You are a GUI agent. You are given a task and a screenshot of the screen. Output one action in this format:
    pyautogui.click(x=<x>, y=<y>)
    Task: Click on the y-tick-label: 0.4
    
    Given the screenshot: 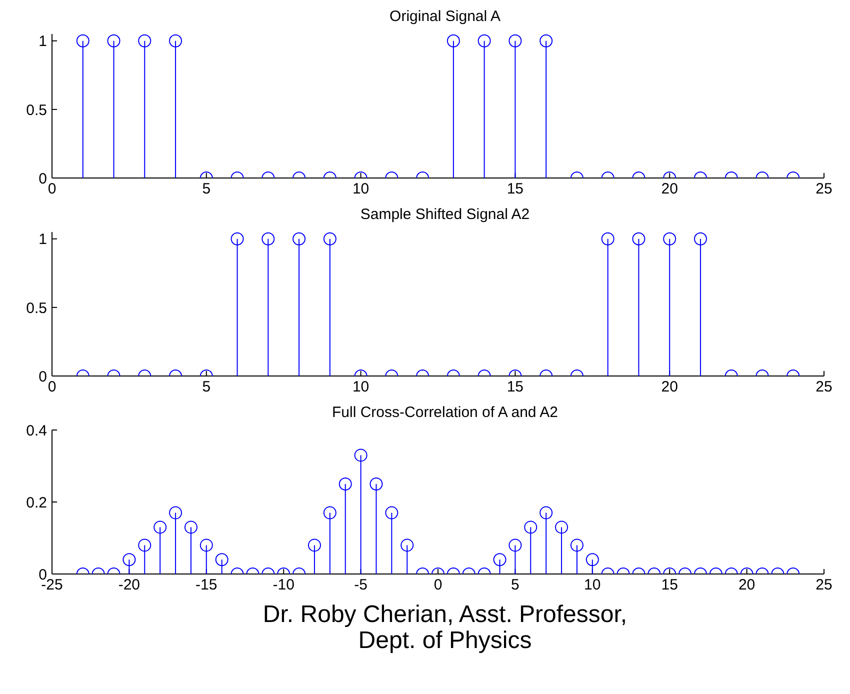 What is the action you would take?
    pyautogui.click(x=36, y=431)
    